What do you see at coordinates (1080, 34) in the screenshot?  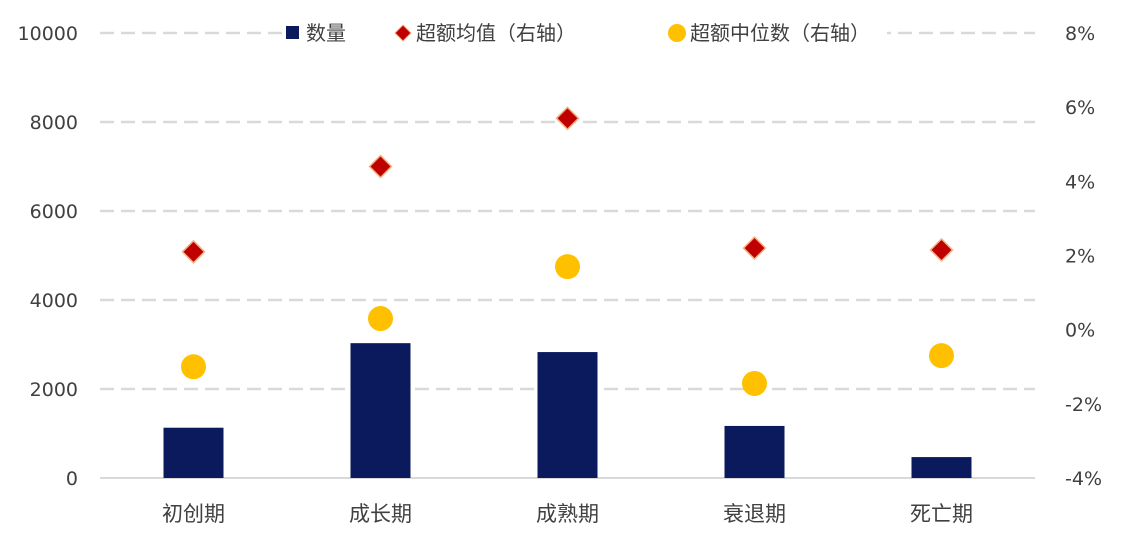 I see `right-tick-label: 8%` at bounding box center [1080, 34].